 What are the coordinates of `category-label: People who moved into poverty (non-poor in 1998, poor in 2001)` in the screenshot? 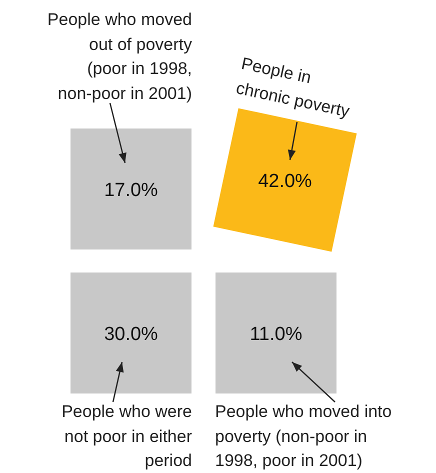 It's located at (303, 436).